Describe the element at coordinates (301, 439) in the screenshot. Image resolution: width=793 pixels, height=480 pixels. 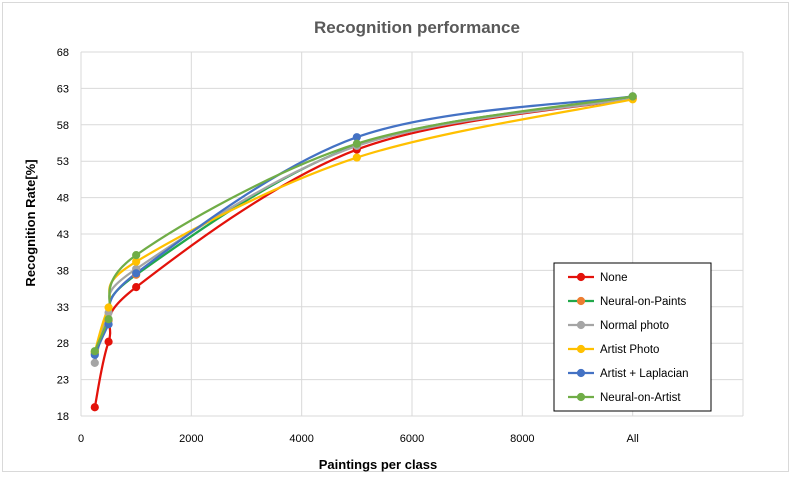
I see `x-tick-label: 4000` at that location.